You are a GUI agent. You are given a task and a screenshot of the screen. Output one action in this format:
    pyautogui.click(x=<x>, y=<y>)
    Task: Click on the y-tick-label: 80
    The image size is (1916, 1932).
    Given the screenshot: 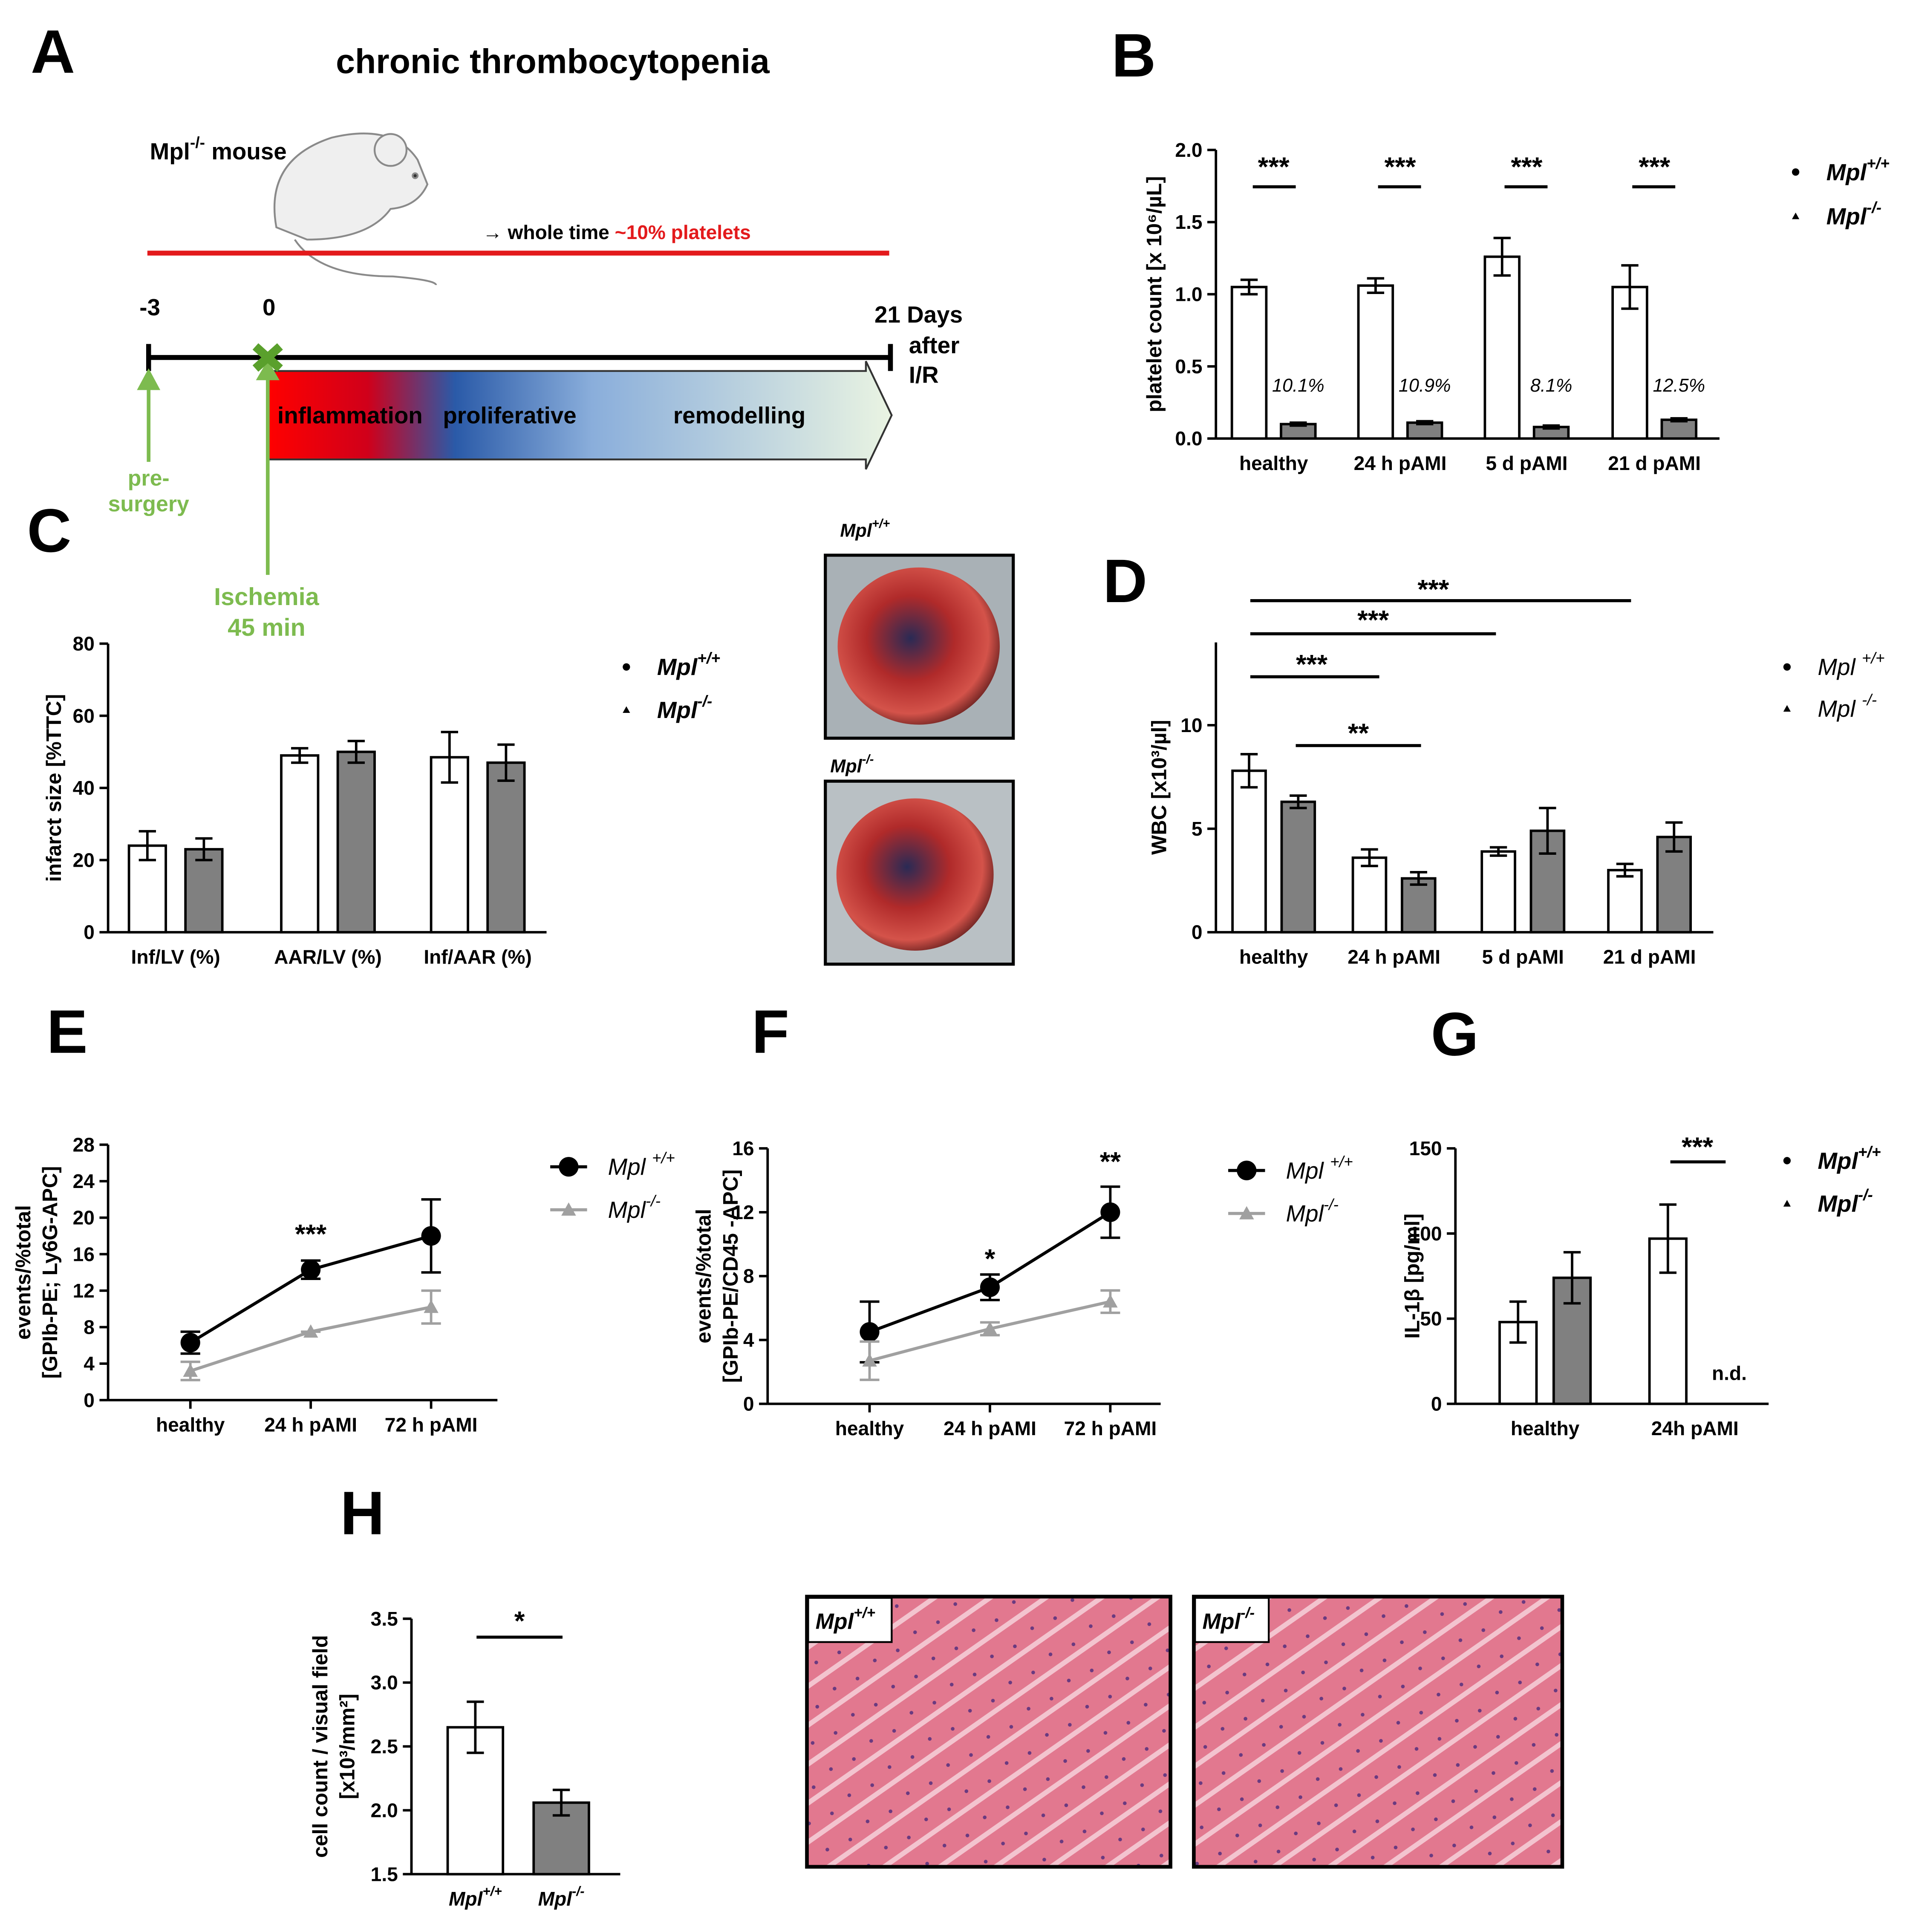 What is the action you would take?
    pyautogui.click(x=84, y=643)
    